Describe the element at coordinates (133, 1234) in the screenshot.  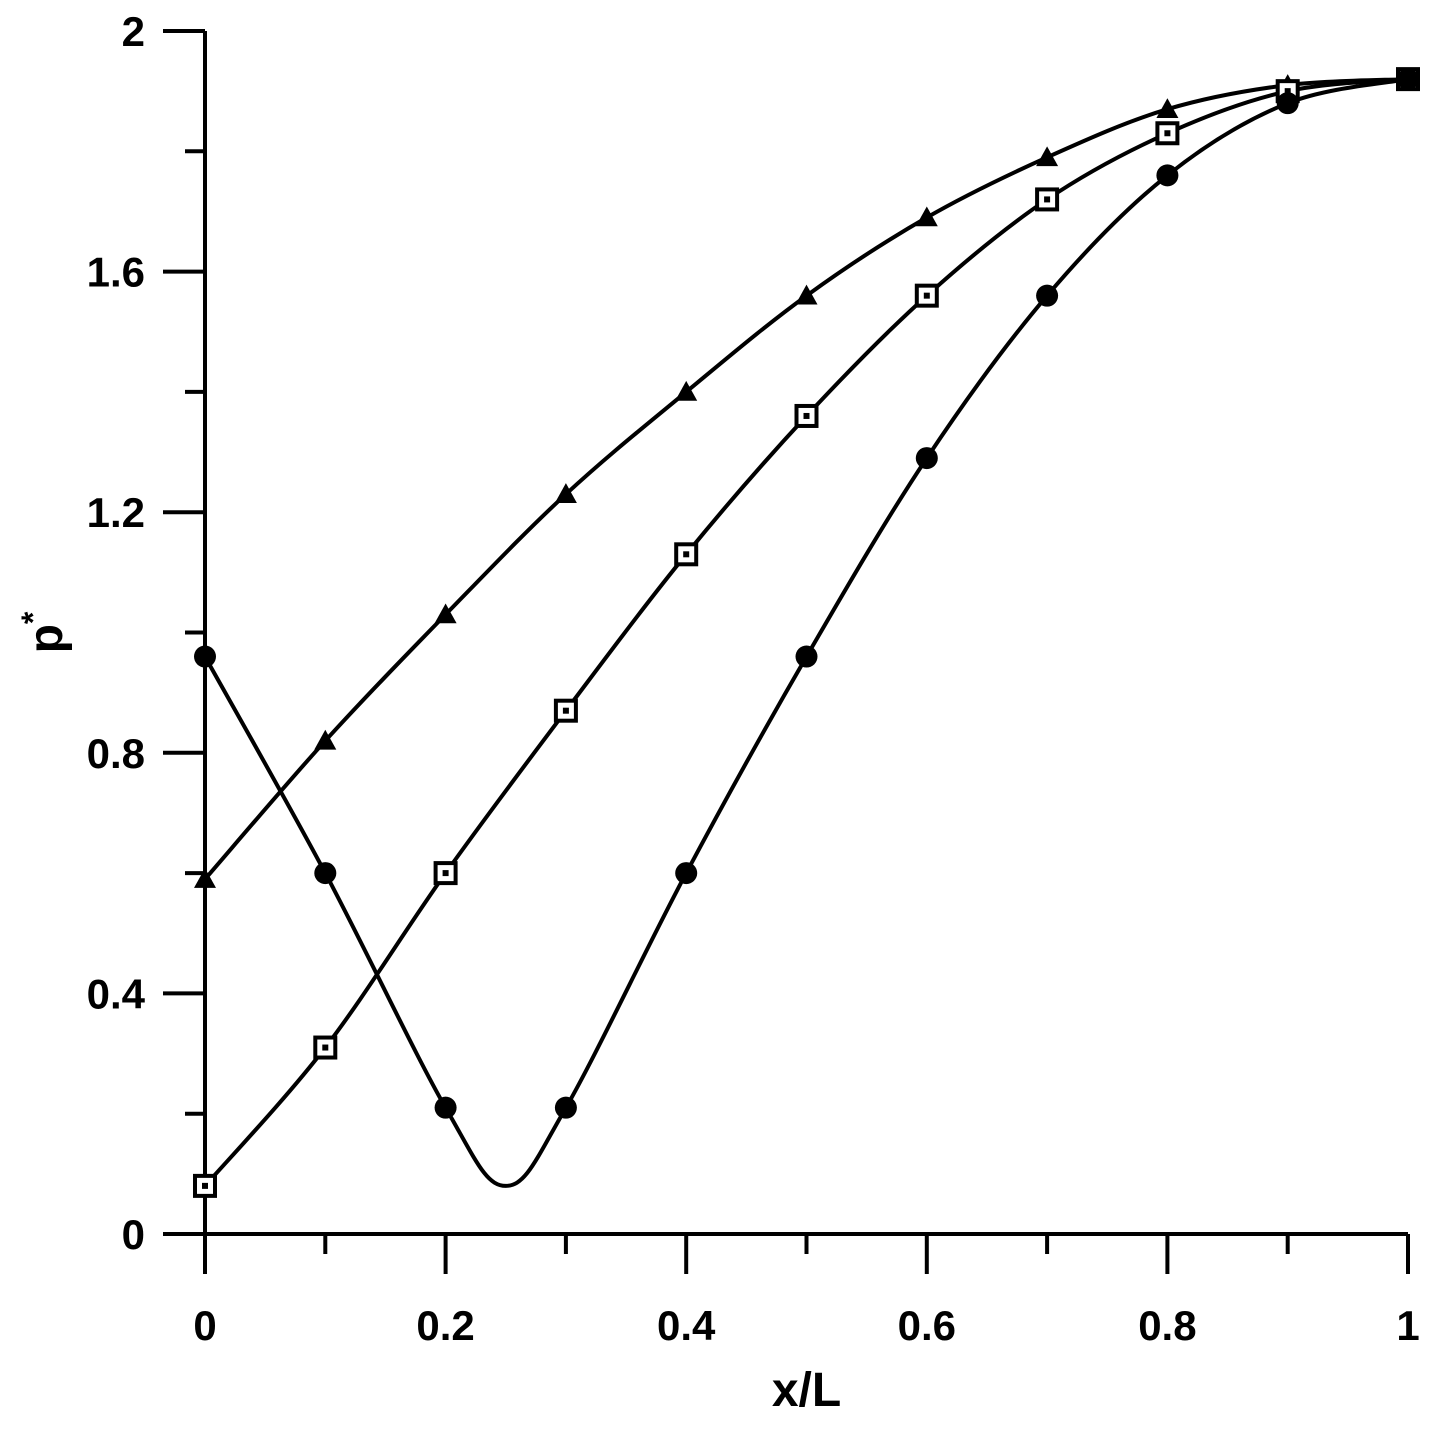
I see `y-tick-label: 0` at that location.